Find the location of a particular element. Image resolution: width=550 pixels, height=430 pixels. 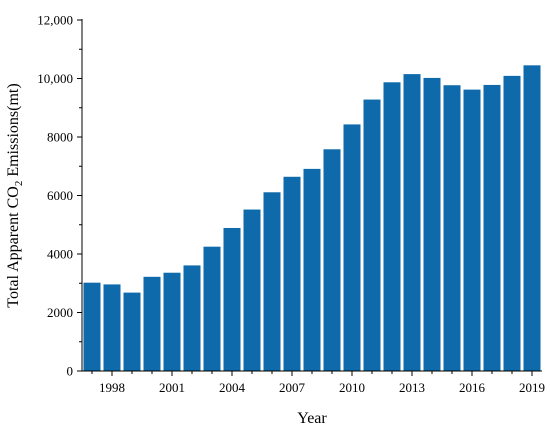

bar-2000 is located at coordinates (152, 323).